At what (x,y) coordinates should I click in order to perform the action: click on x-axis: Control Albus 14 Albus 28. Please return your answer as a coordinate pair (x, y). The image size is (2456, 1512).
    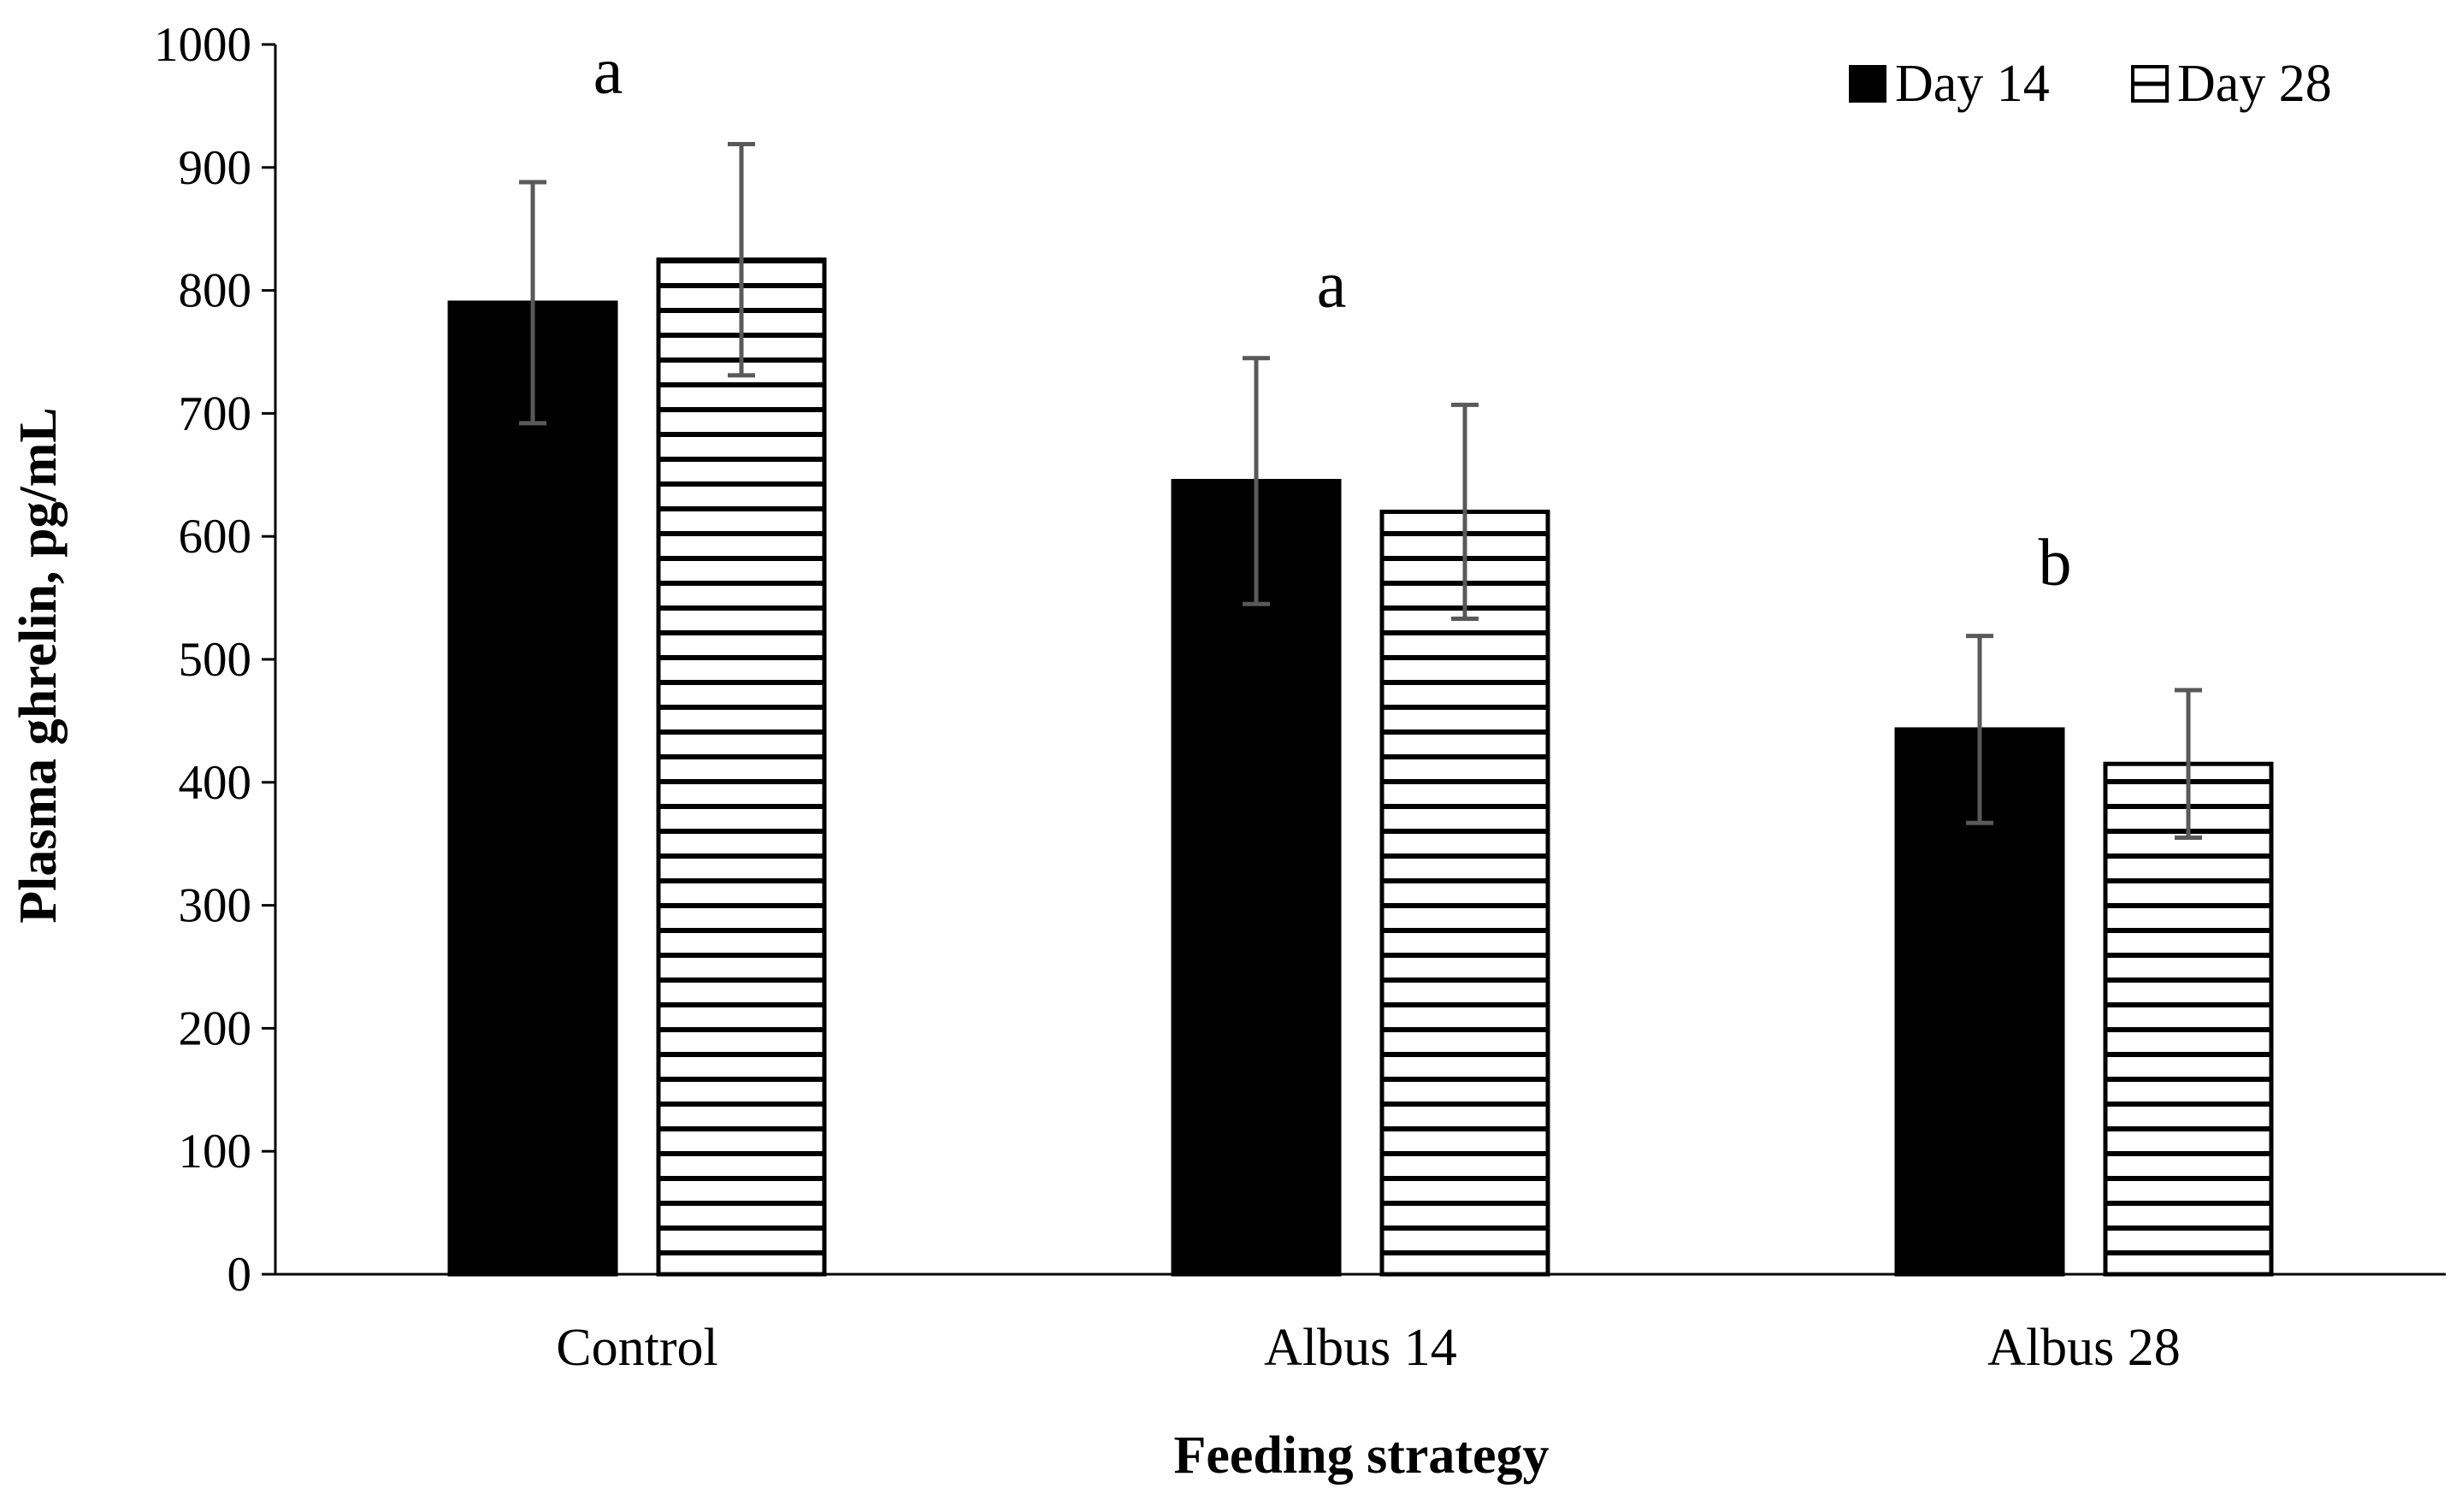
    Looking at the image, I should click on (1360, 1325).